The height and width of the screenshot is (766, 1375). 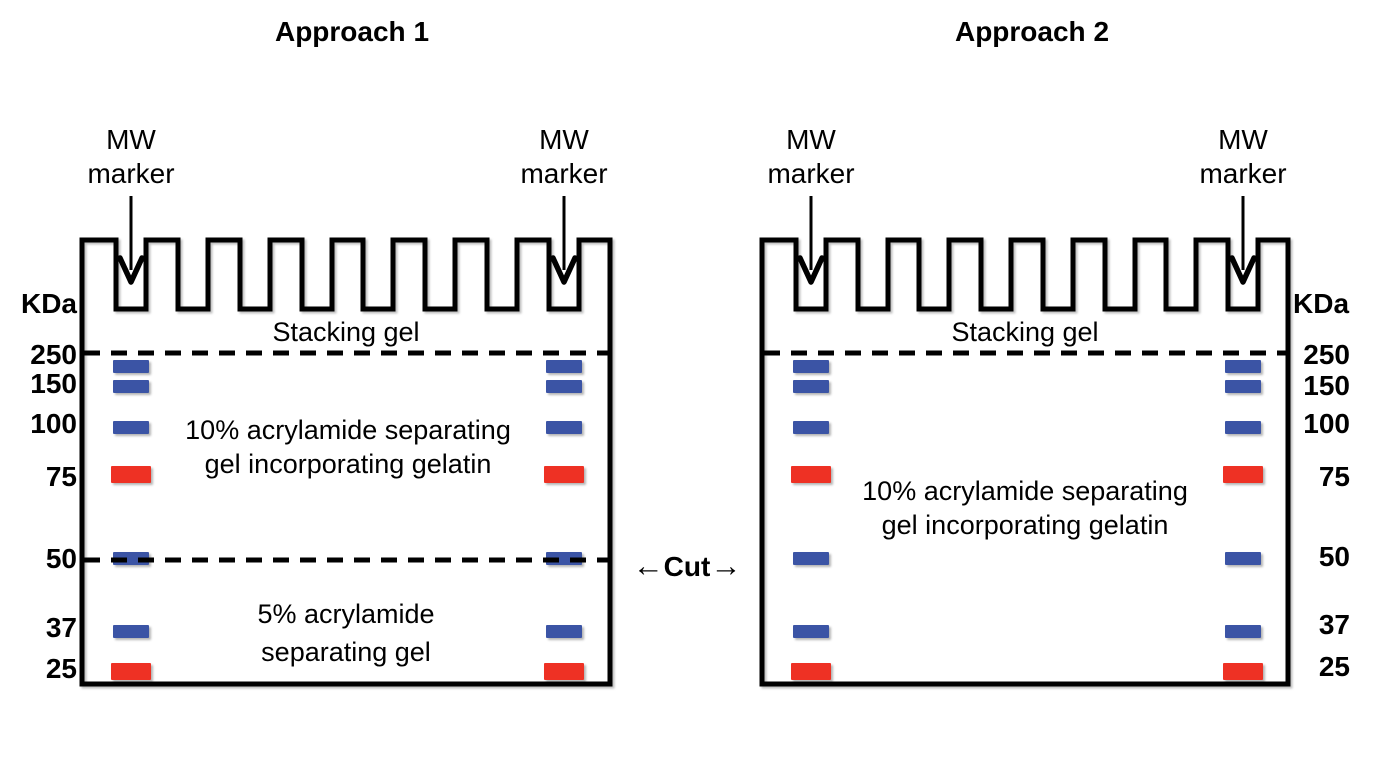 What do you see at coordinates (1025, 332) in the screenshot?
I see `stacking-gel-label-approach2: Stacking gel` at bounding box center [1025, 332].